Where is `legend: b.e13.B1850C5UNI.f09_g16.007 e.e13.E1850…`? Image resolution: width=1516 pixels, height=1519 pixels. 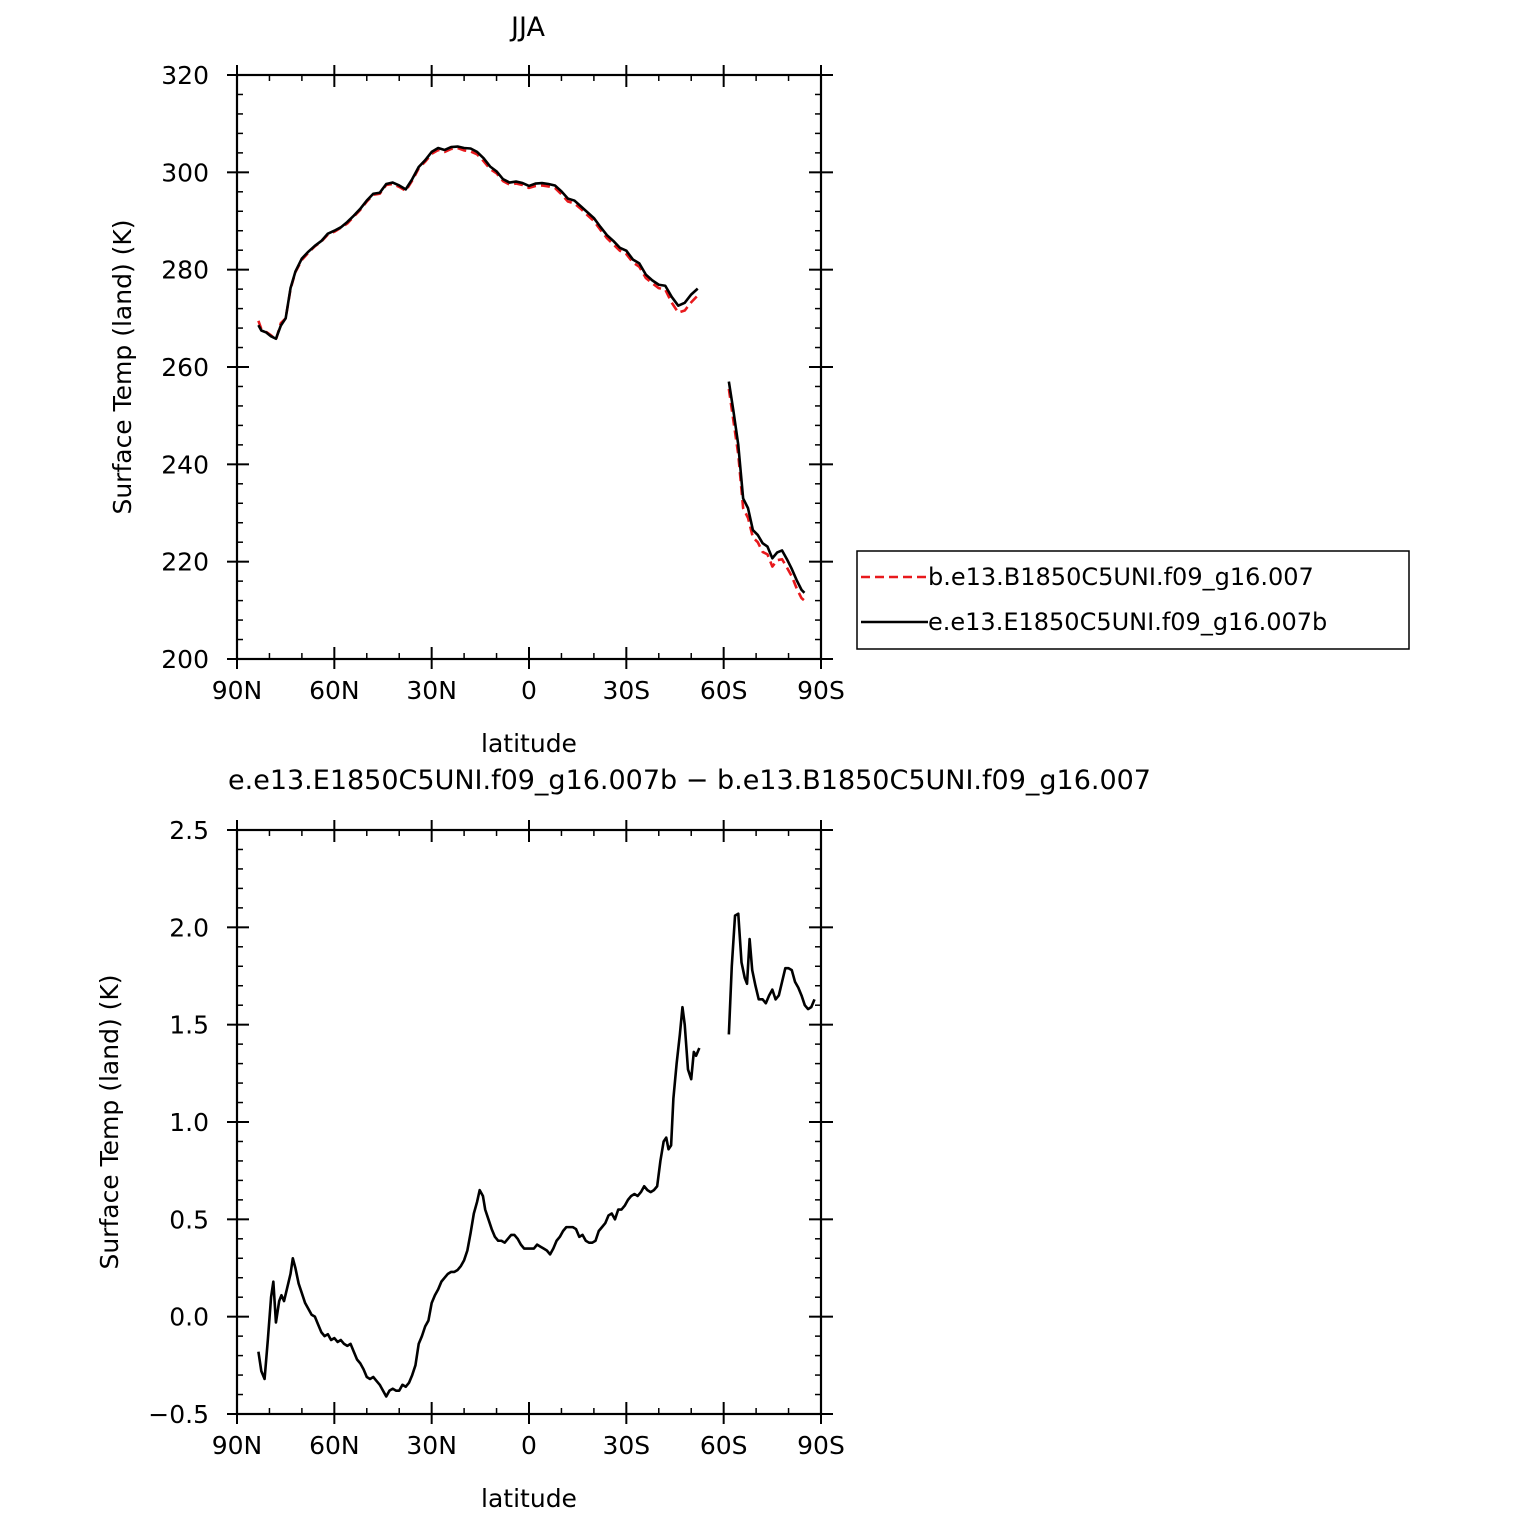 legend: b.e13.B1850C5UNI.f09_g16.007 e.e13.E1850… is located at coordinates (1133, 600).